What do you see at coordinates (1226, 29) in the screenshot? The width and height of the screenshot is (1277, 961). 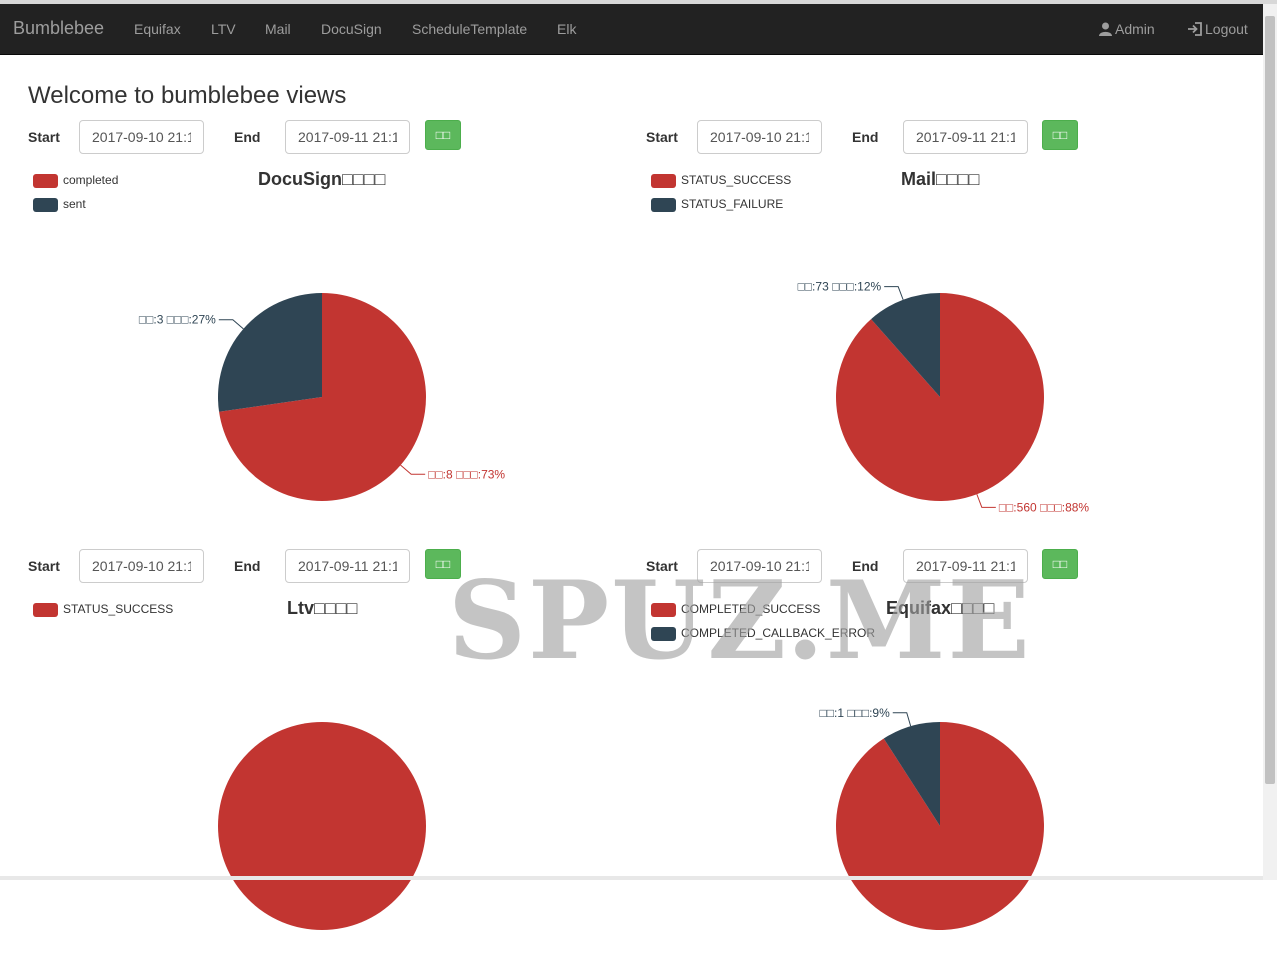 I see `logout-label: Logout` at bounding box center [1226, 29].